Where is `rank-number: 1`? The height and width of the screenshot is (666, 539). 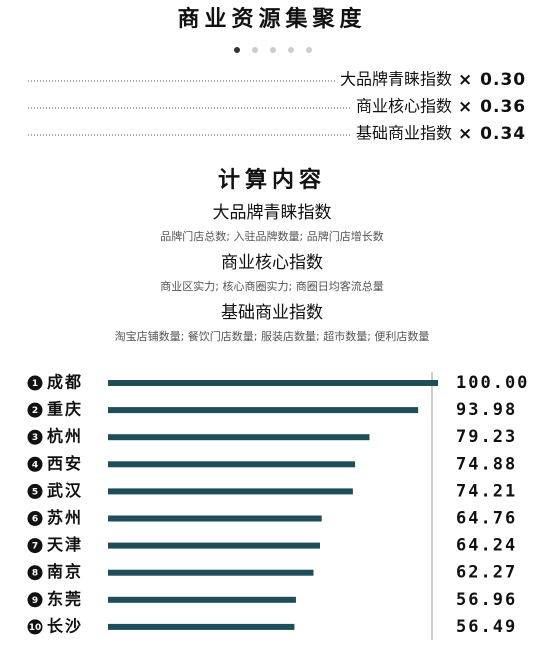
rank-number: 1 is located at coordinates (35, 384).